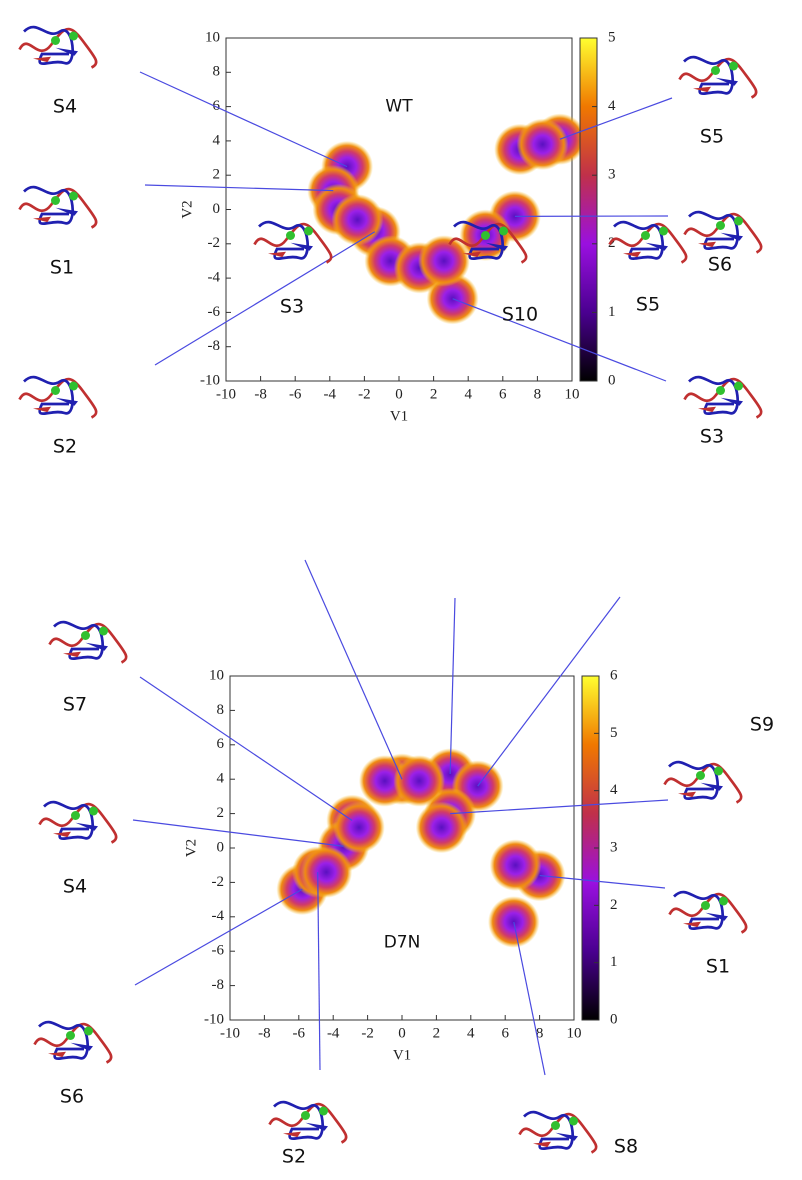 This screenshot has height=1180, width=802. What do you see at coordinates (520, 315) in the screenshot?
I see `state-label: S10` at bounding box center [520, 315].